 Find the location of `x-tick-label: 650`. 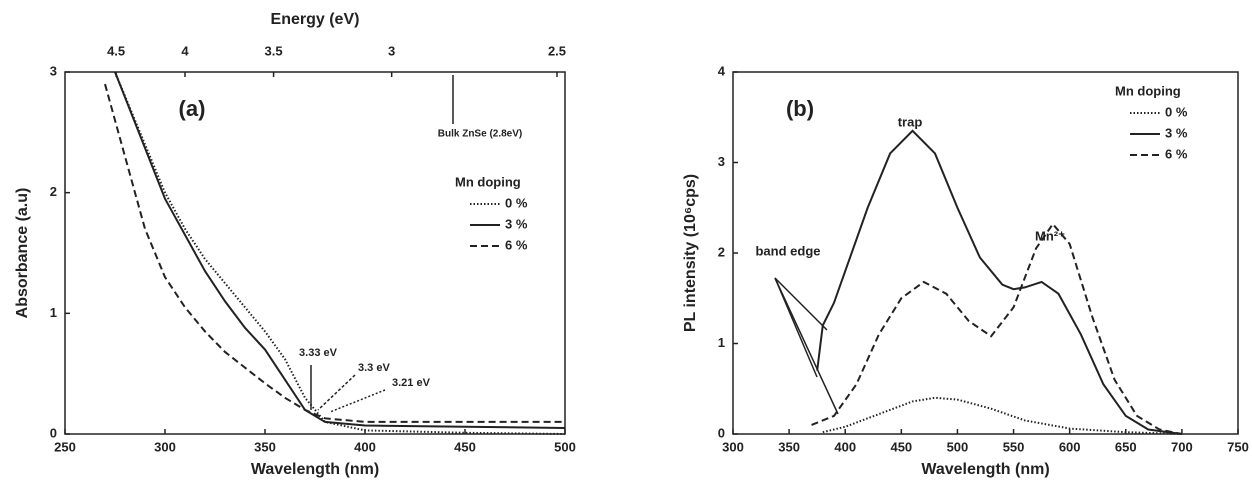

x-tick-label: 650 is located at coordinates (1126, 446).